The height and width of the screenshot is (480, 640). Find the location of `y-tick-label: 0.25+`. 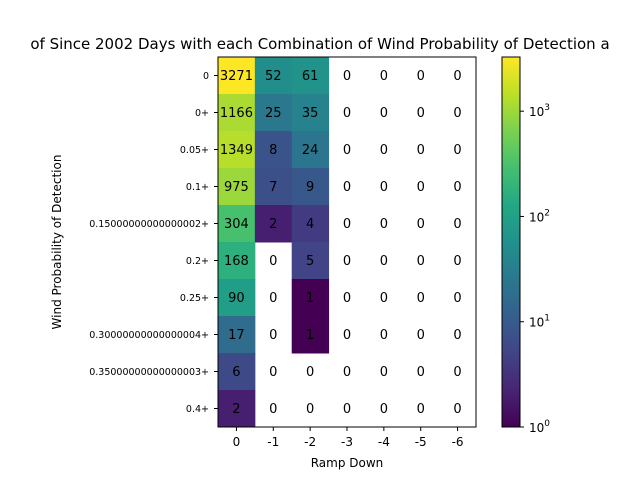

y-tick-label: 0.25+ is located at coordinates (194, 298).